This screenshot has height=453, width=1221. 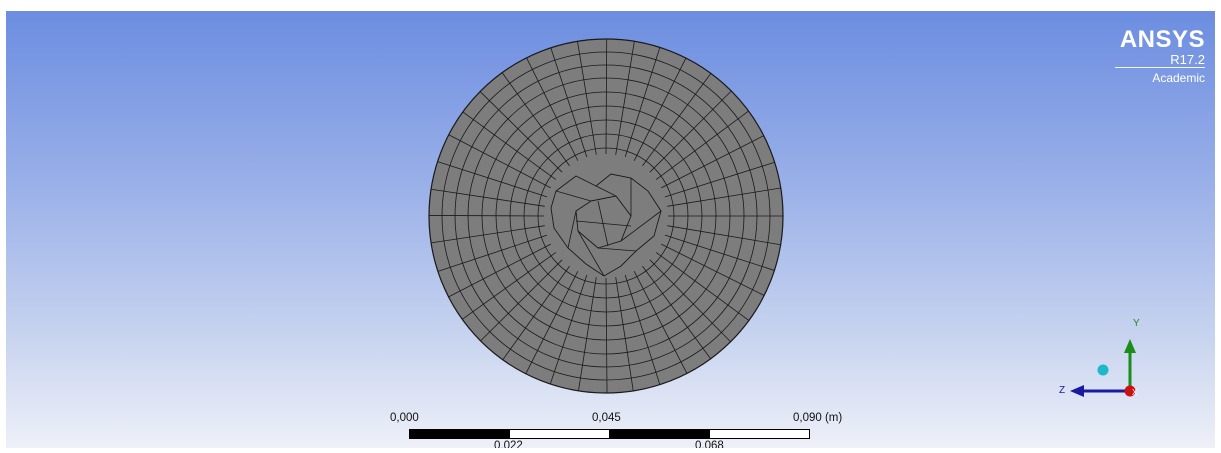 I want to click on logo-version: R17.2, so click(x=1187, y=59).